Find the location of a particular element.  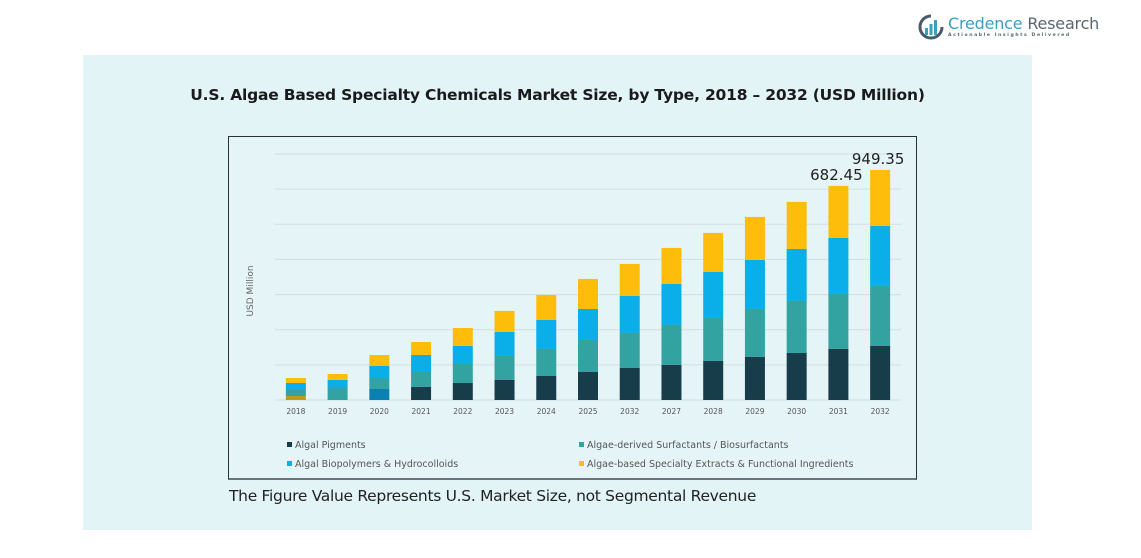

x-tick-label: 2030 is located at coordinates (796, 411).